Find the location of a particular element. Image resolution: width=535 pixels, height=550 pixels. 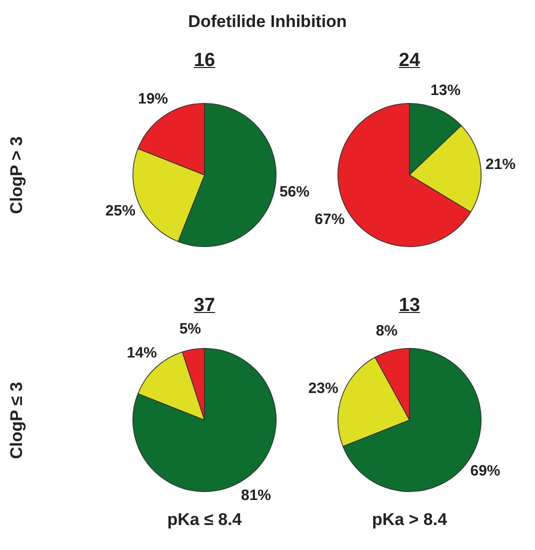

data-label: 21% is located at coordinates (501, 165).